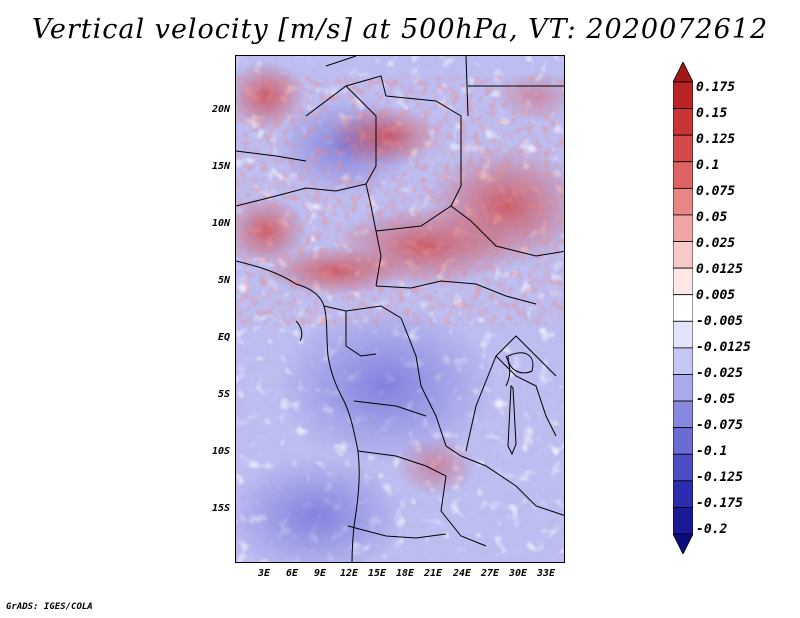  Describe the element at coordinates (716, 139) in the screenshot. I see `colorbar-label: 0.125` at that location.